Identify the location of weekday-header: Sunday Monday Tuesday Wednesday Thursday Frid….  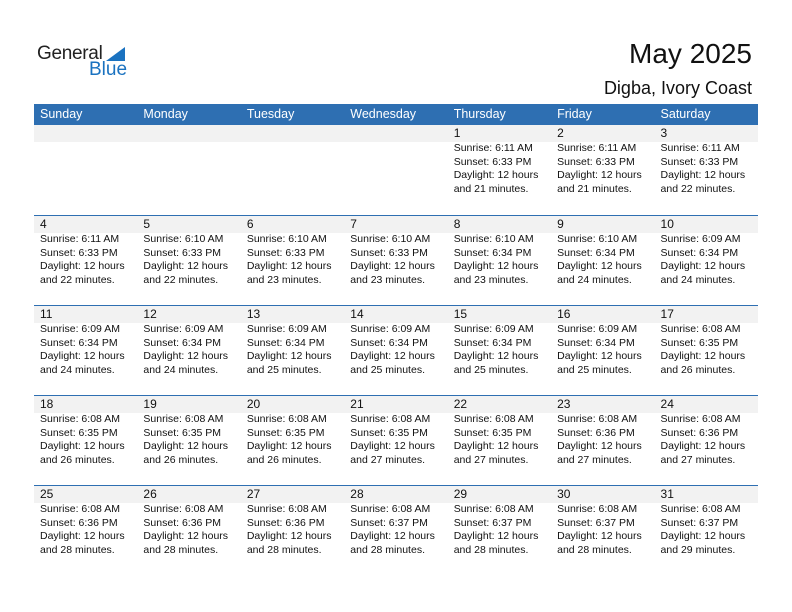
(396, 114).